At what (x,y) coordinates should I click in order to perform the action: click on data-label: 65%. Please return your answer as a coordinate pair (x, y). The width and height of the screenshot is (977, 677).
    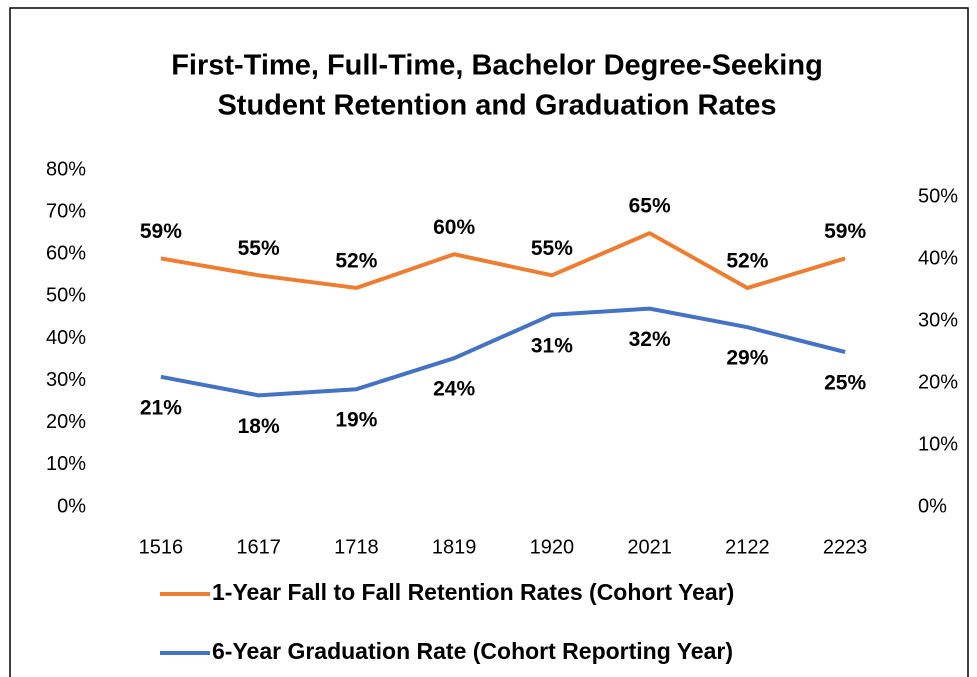
    Looking at the image, I should click on (650, 206).